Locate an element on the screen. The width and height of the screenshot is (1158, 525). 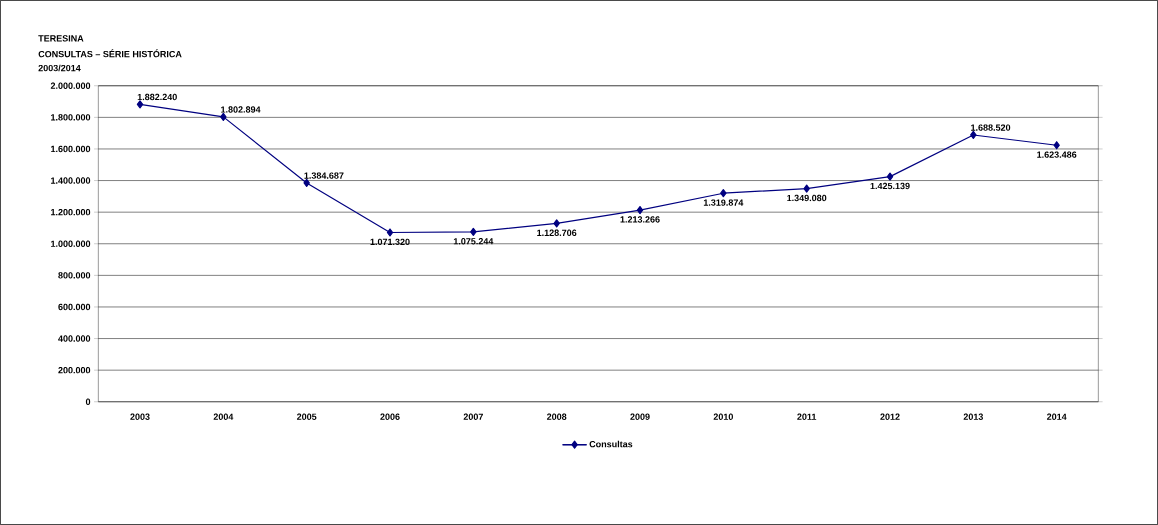
x-tick-label: 2009 is located at coordinates (640, 416).